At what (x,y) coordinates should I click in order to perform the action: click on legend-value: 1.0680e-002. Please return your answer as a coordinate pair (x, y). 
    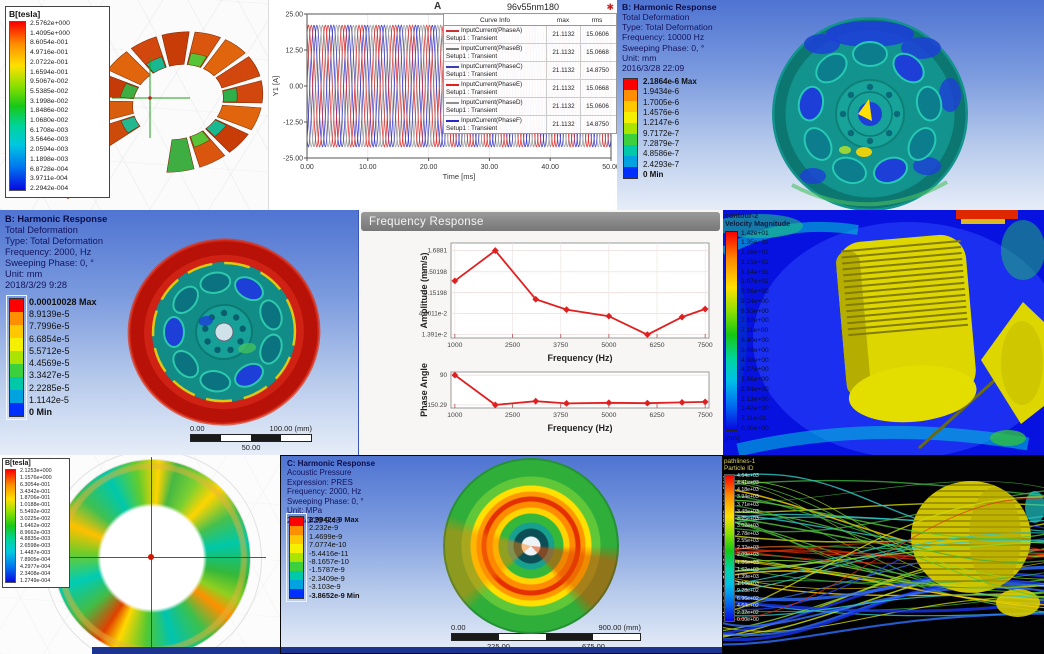
    Looking at the image, I should click on (49, 121).